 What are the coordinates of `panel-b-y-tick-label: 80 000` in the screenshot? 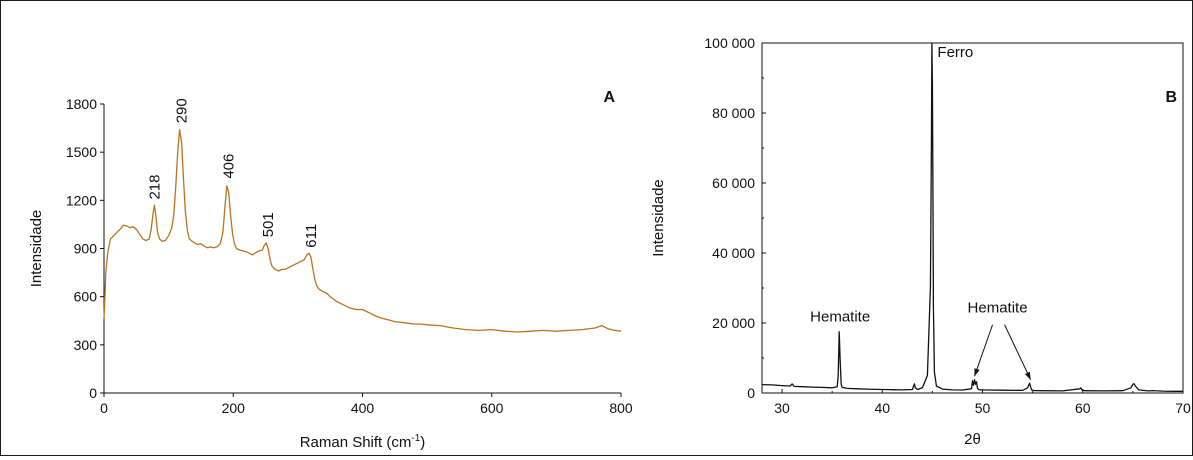 It's located at (733, 113).